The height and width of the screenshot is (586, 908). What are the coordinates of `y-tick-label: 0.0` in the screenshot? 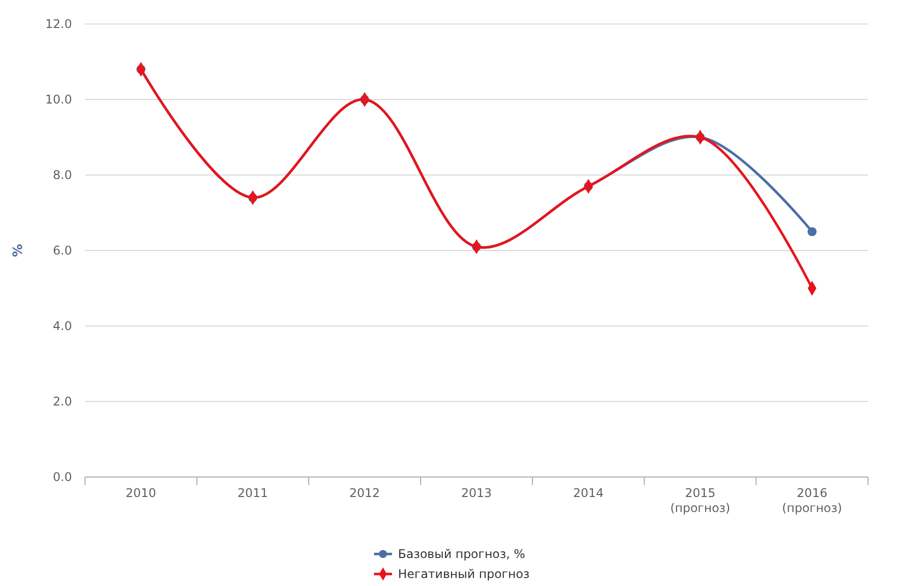 It's located at (62, 477).